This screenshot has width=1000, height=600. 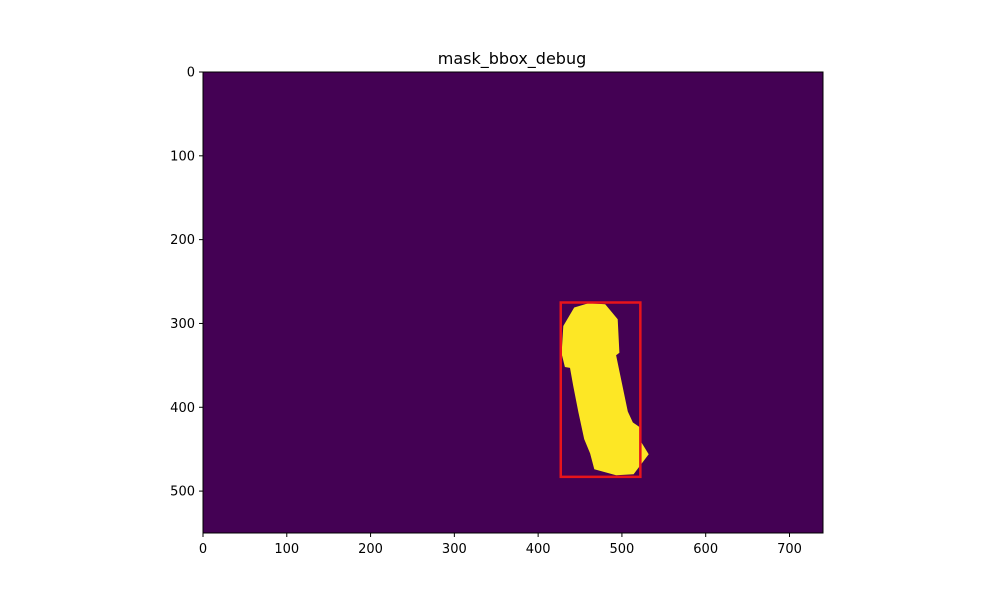 I want to click on x-tick-label: 600, so click(x=705, y=549).